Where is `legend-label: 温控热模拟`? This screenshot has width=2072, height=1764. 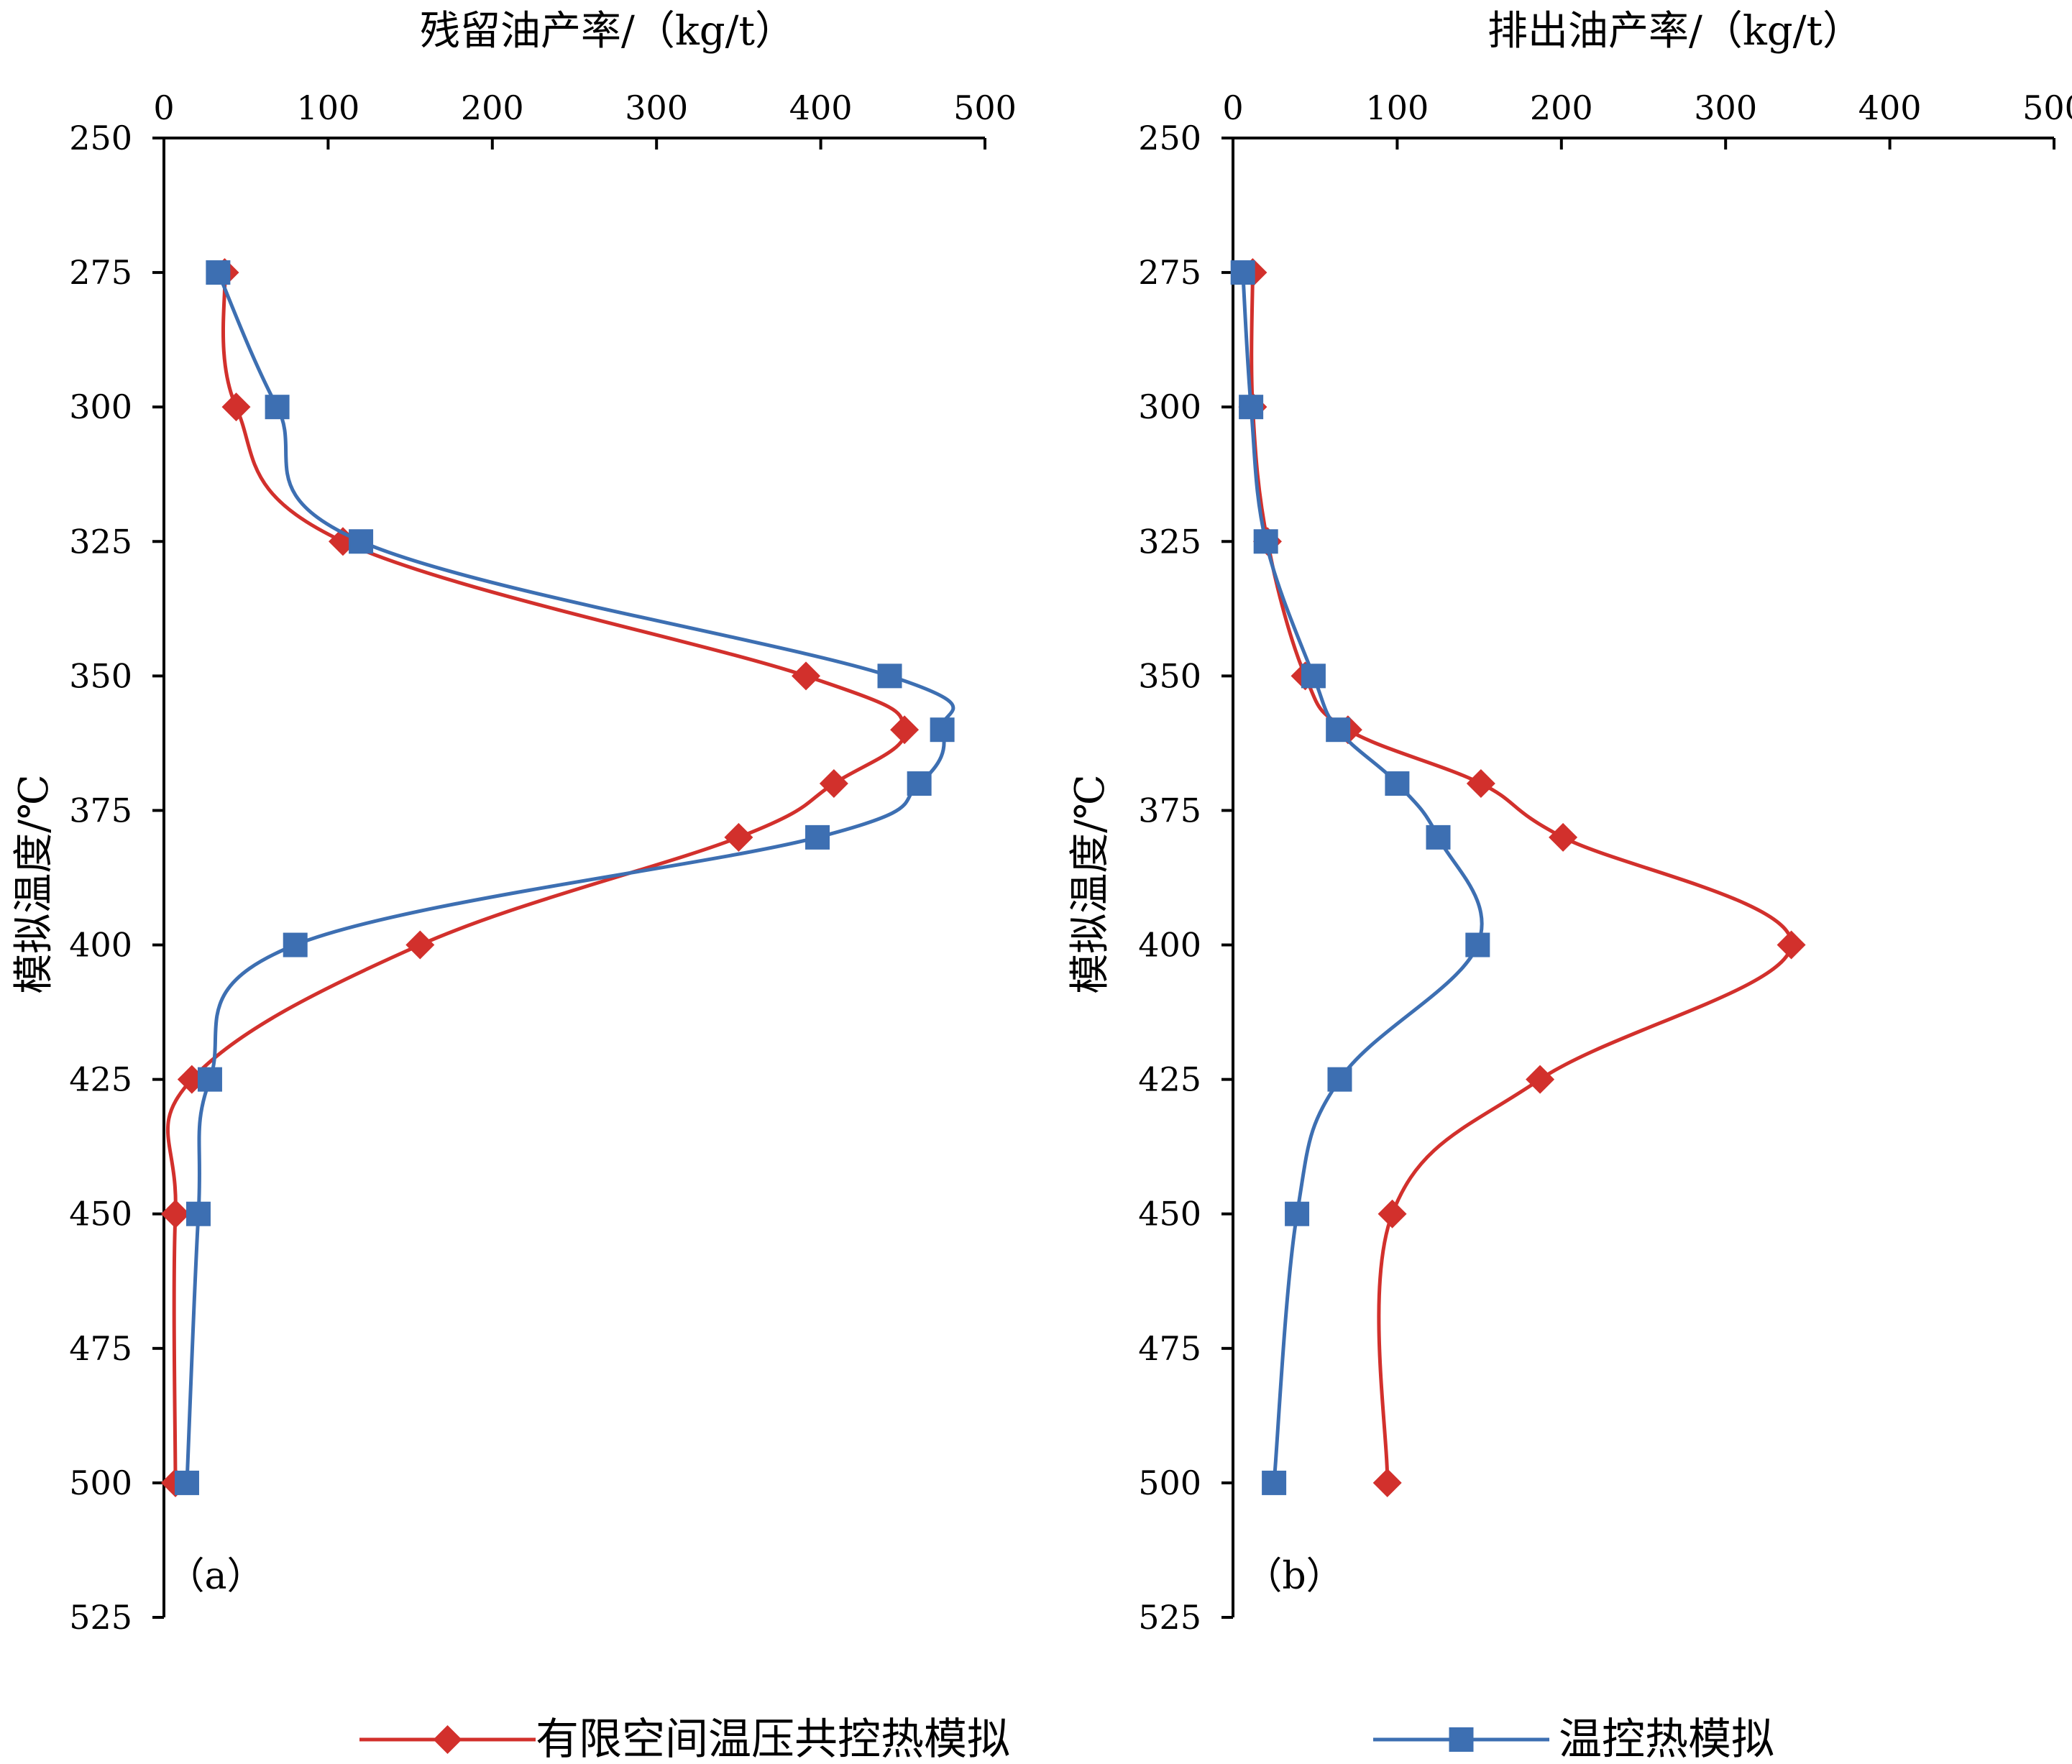
legend-label: 温控热模拟 is located at coordinates (1667, 1739).